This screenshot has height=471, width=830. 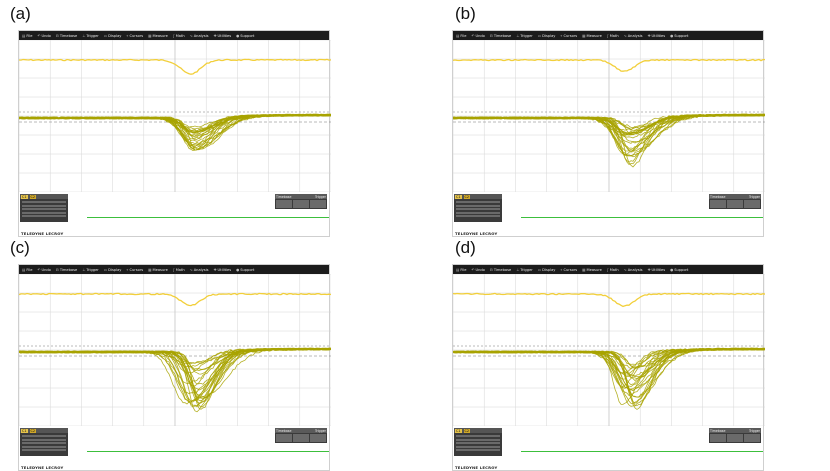 What do you see at coordinates (458, 35) in the screenshot?
I see `file-icon: ▤` at bounding box center [458, 35].